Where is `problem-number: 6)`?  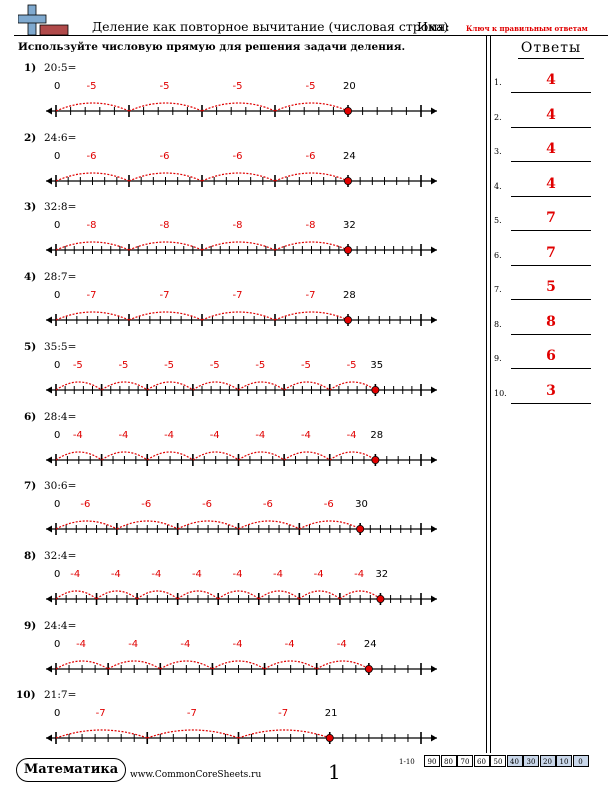 problem-number: 6) is located at coordinates (30, 416).